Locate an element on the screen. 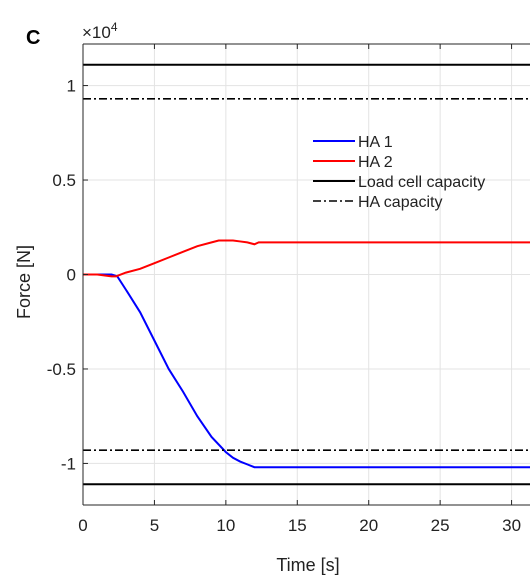 The image size is (530, 580). y-multiplier-exponent: 4 is located at coordinates (114, 27).